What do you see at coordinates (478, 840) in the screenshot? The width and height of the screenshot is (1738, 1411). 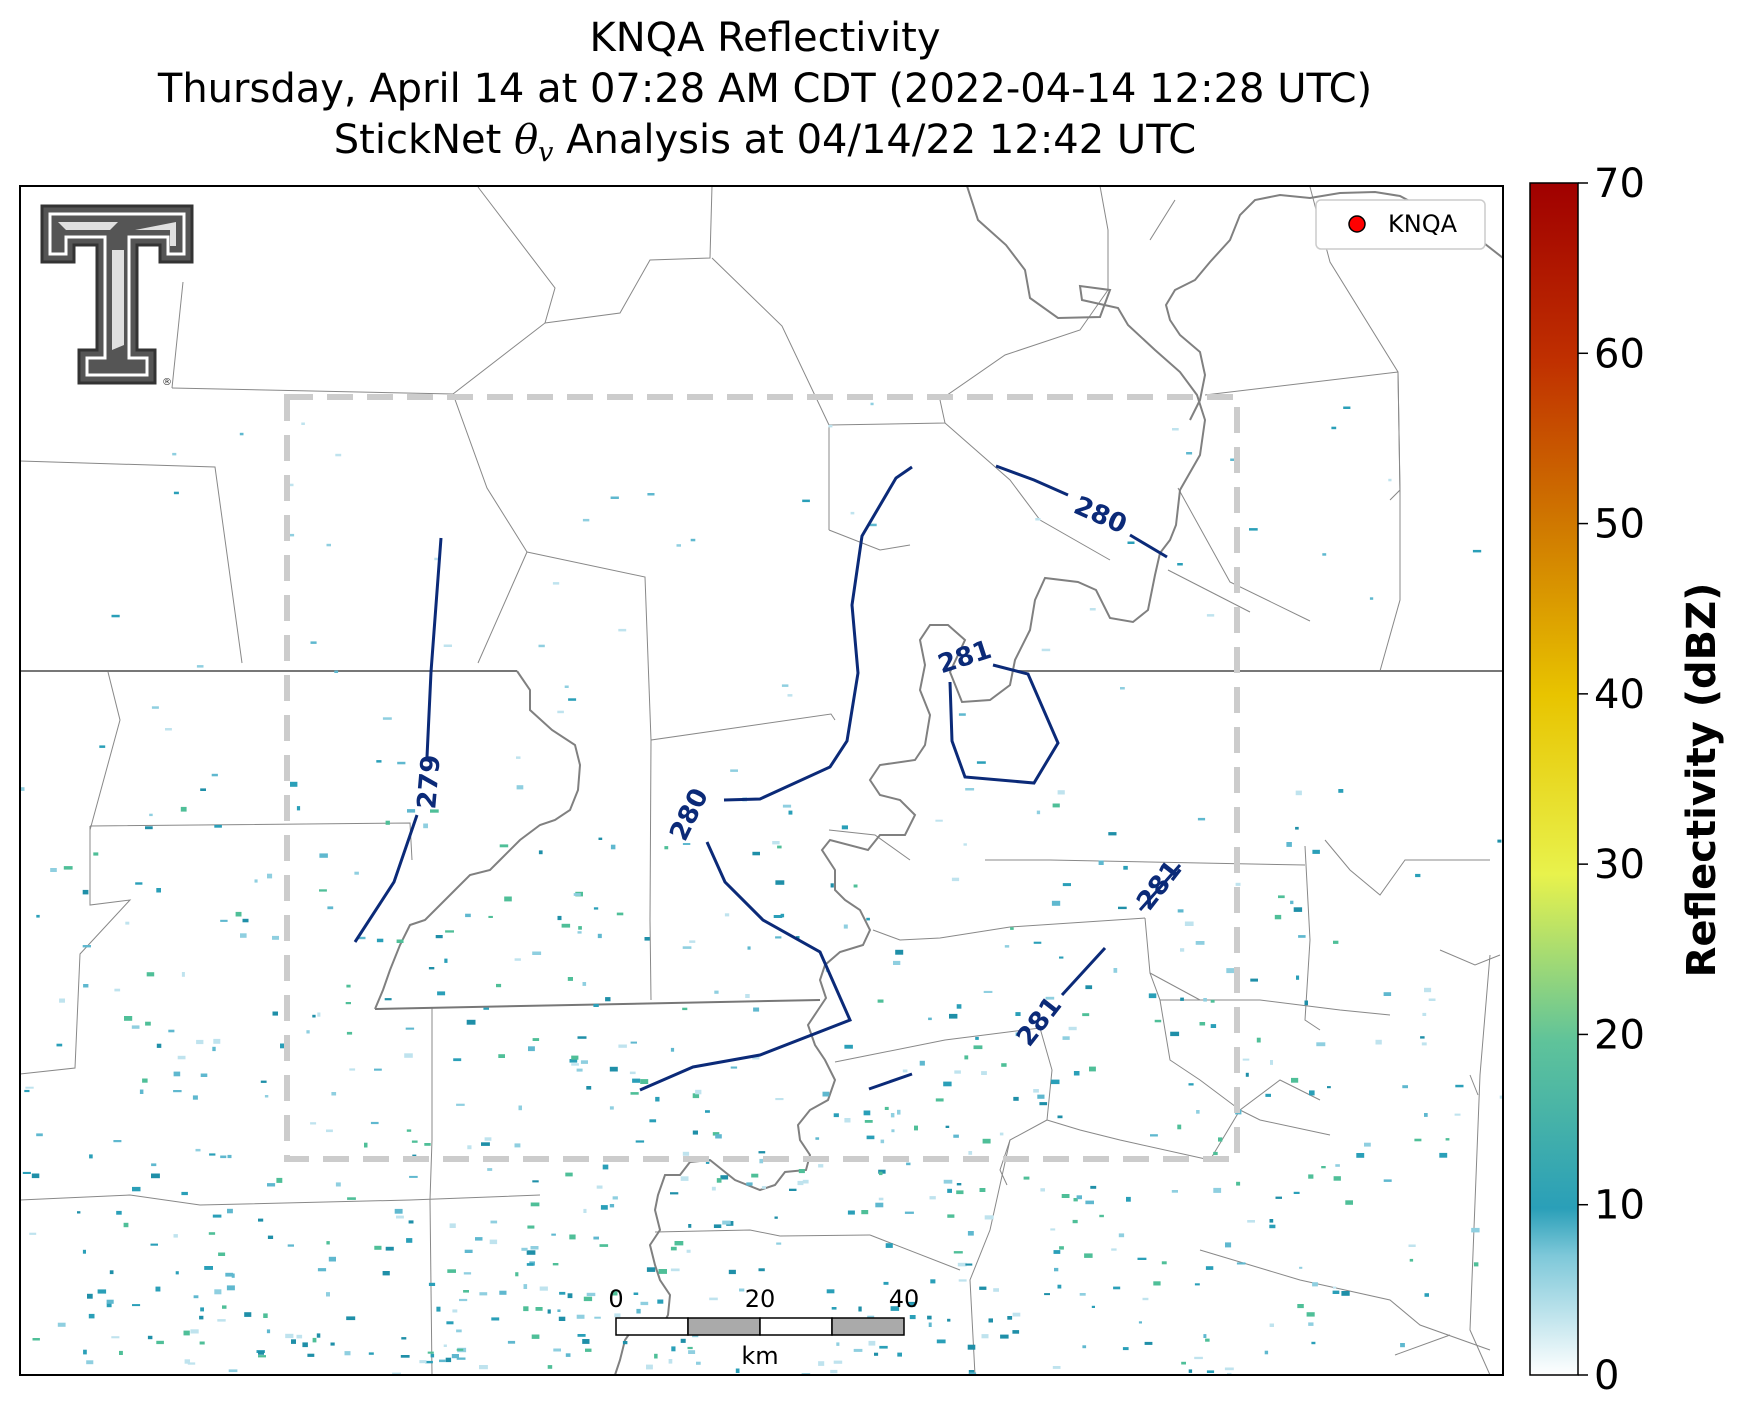 I see `river-tributary` at bounding box center [478, 840].